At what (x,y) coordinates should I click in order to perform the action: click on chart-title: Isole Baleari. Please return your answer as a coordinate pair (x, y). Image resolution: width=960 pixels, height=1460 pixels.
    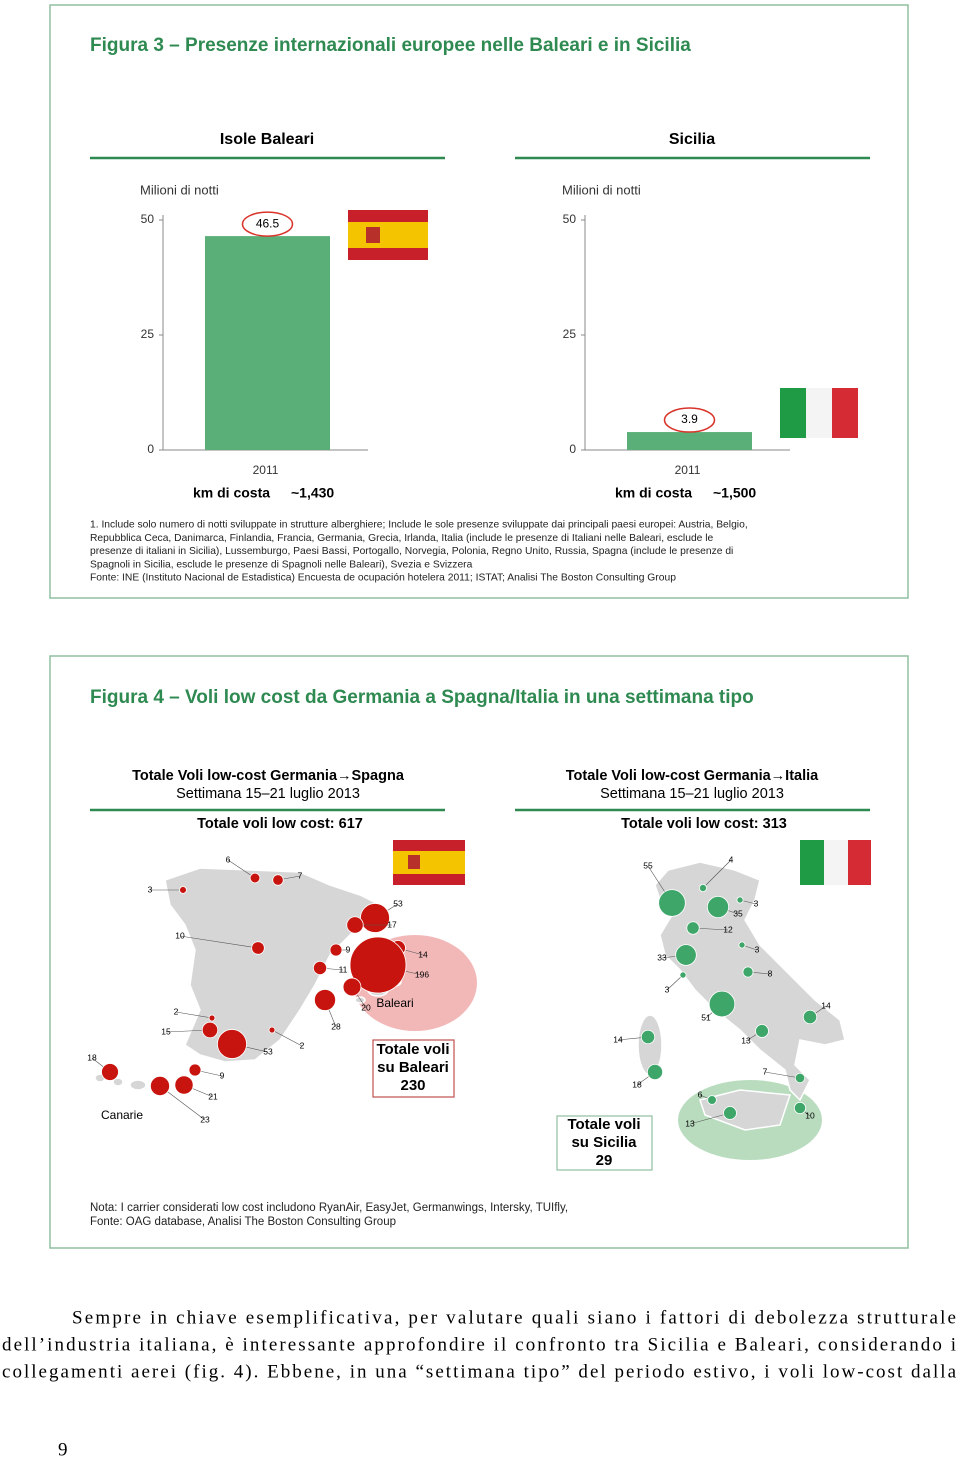
    Looking at the image, I should click on (267, 139).